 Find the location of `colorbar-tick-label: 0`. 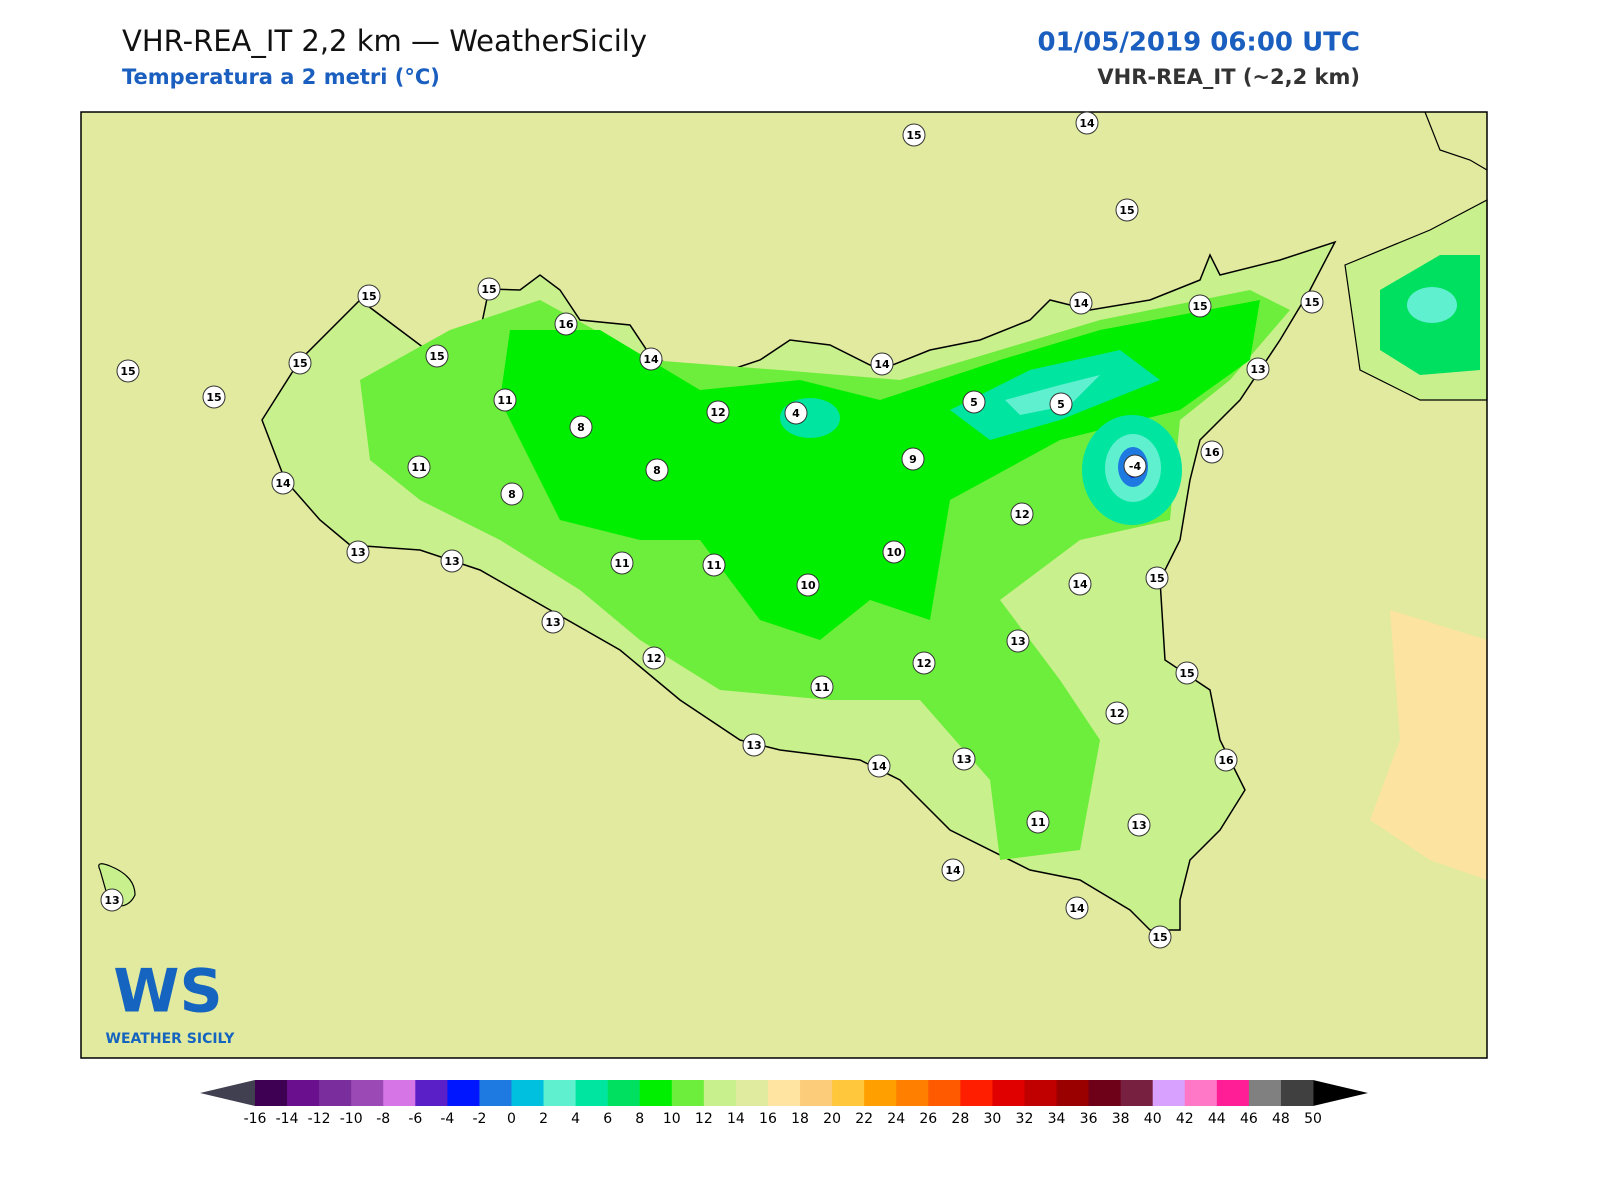

colorbar-tick-label: 0 is located at coordinates (511, 1119).